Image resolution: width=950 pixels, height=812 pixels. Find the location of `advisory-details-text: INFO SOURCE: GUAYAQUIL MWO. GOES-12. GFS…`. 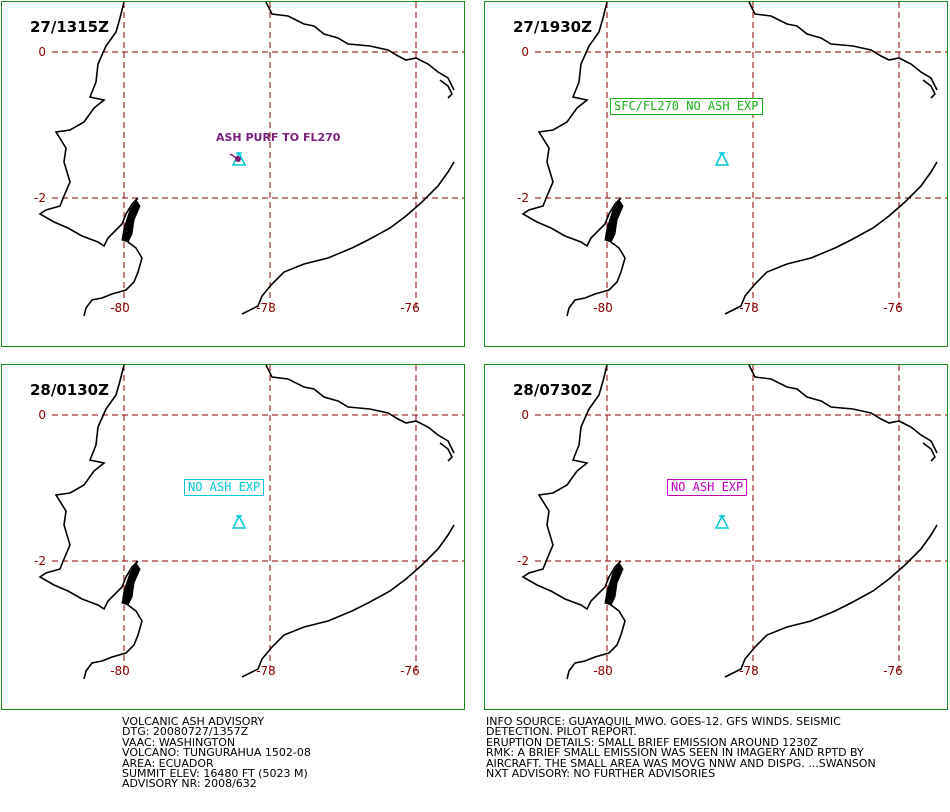

advisory-details-text: INFO SOURCE: GUAYAQUIL MWO. GOES-12. GFS… is located at coordinates (681, 748).